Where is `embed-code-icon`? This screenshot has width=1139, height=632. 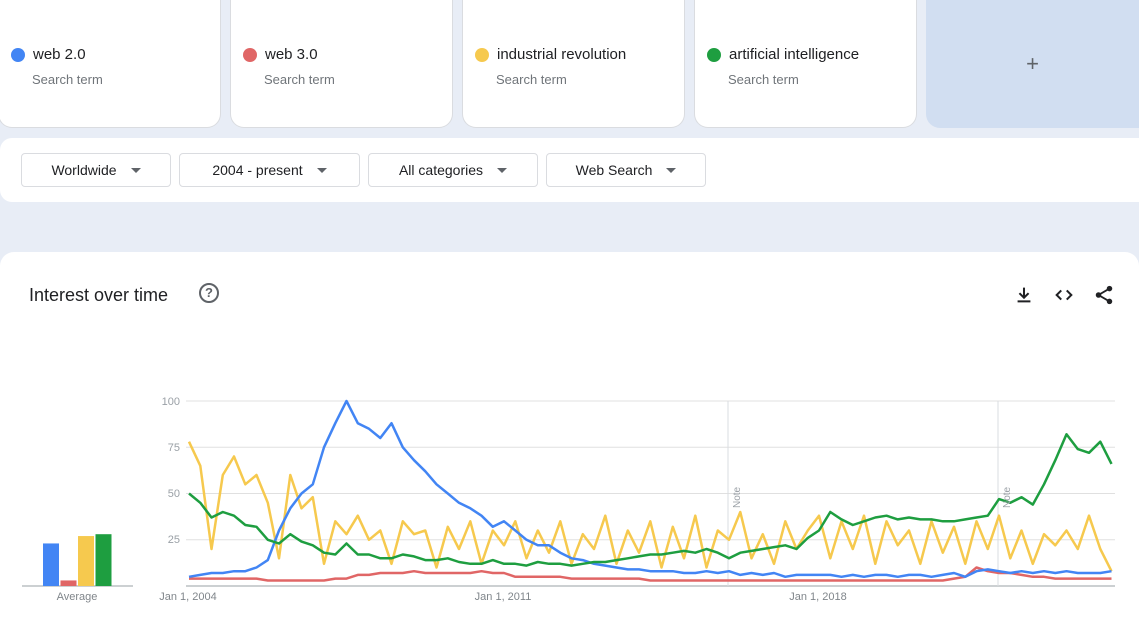
embed-code-icon is located at coordinates (1064, 295).